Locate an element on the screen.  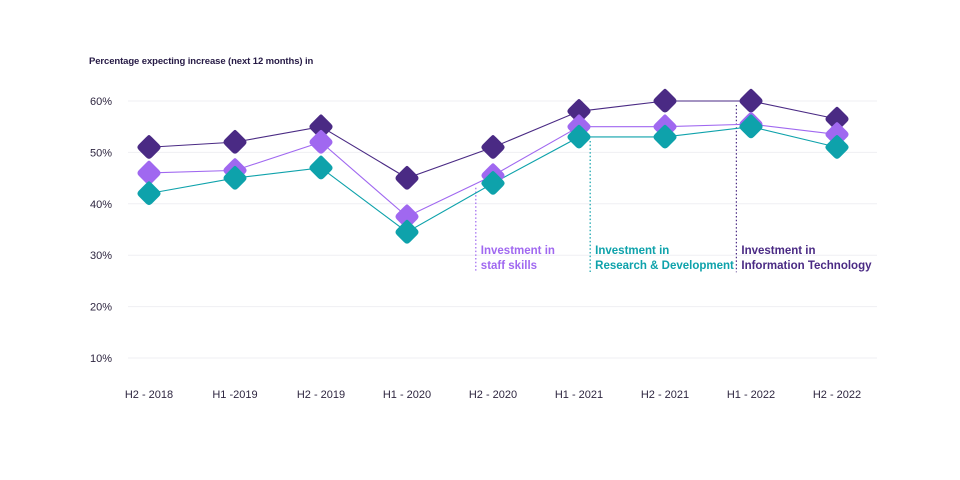
x-tick-label: H1 - 2022 is located at coordinates (751, 395).